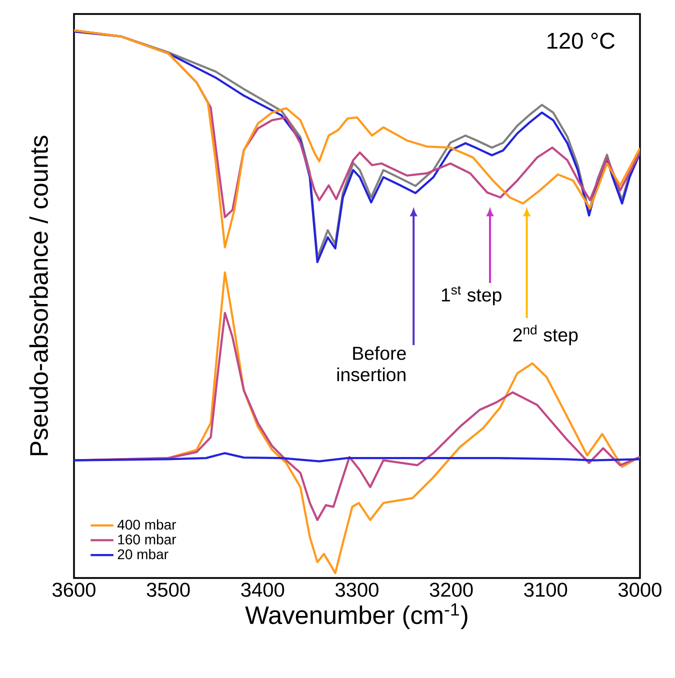 This screenshot has height=678, width=675. I want to click on legend-label: 160 mbar, so click(147, 539).